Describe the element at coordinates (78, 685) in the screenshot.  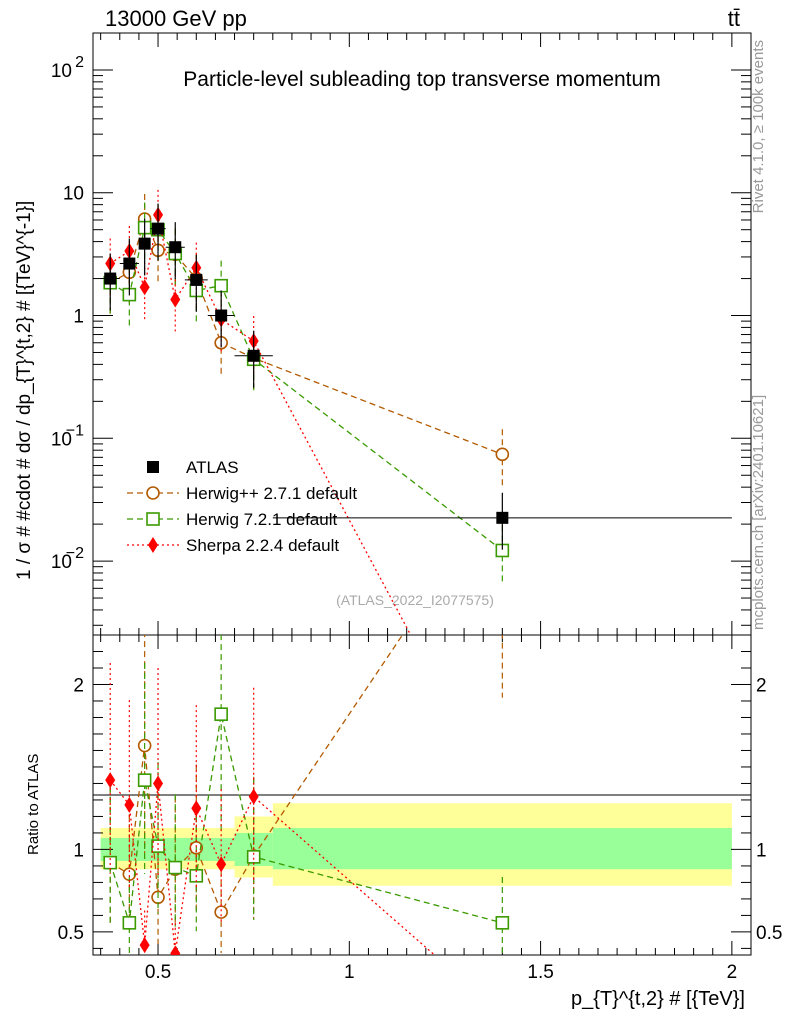
I see `ratio-y-tick-label-left: 2` at that location.